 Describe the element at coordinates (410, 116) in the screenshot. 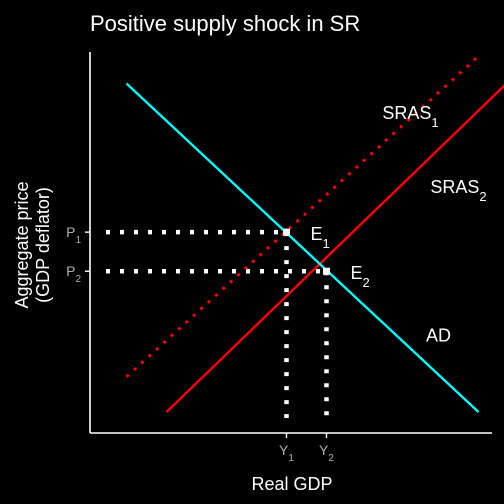

I see `curve-label-sras1: SRAS1` at that location.